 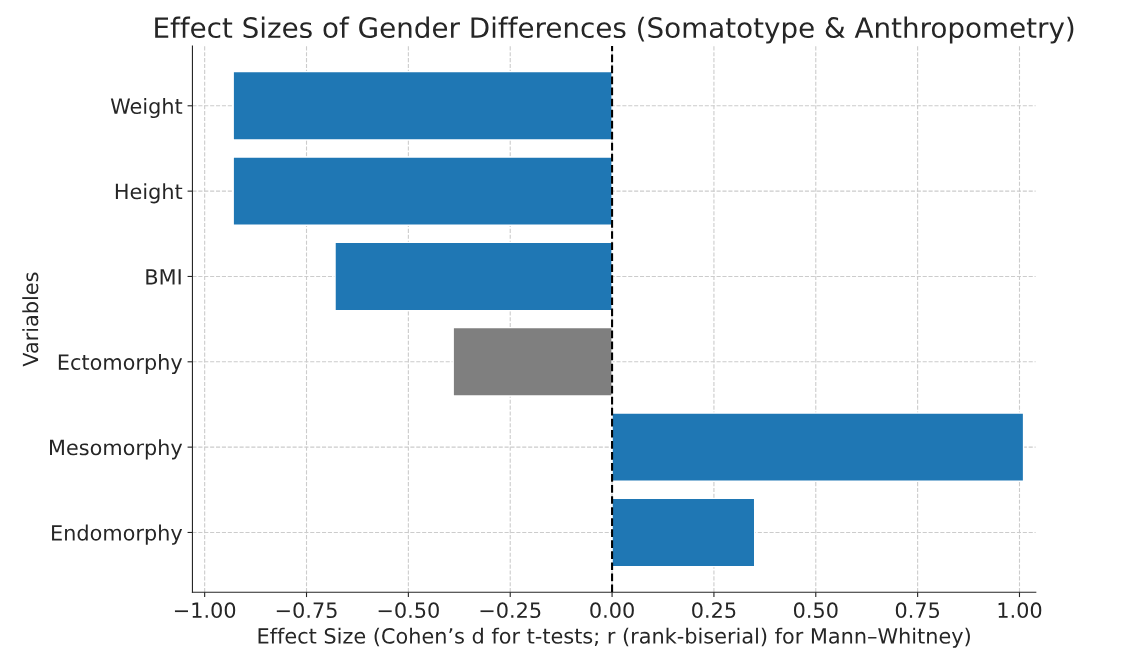 I want to click on y-tick-label: Endomorphy, so click(x=117, y=534).